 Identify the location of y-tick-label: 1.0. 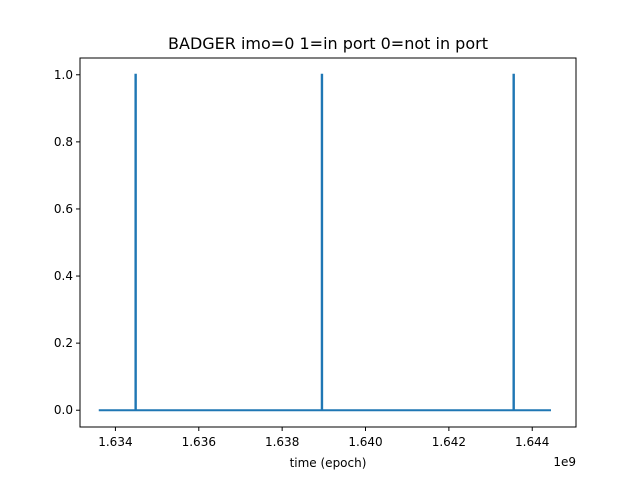
(63, 75).